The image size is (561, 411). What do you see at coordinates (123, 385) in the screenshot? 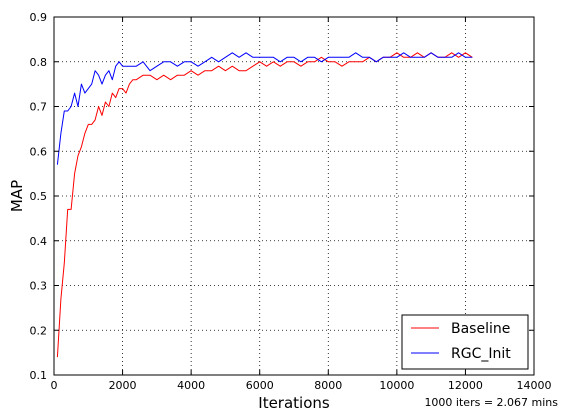
I see `x-tick-label: 2000` at bounding box center [123, 385].